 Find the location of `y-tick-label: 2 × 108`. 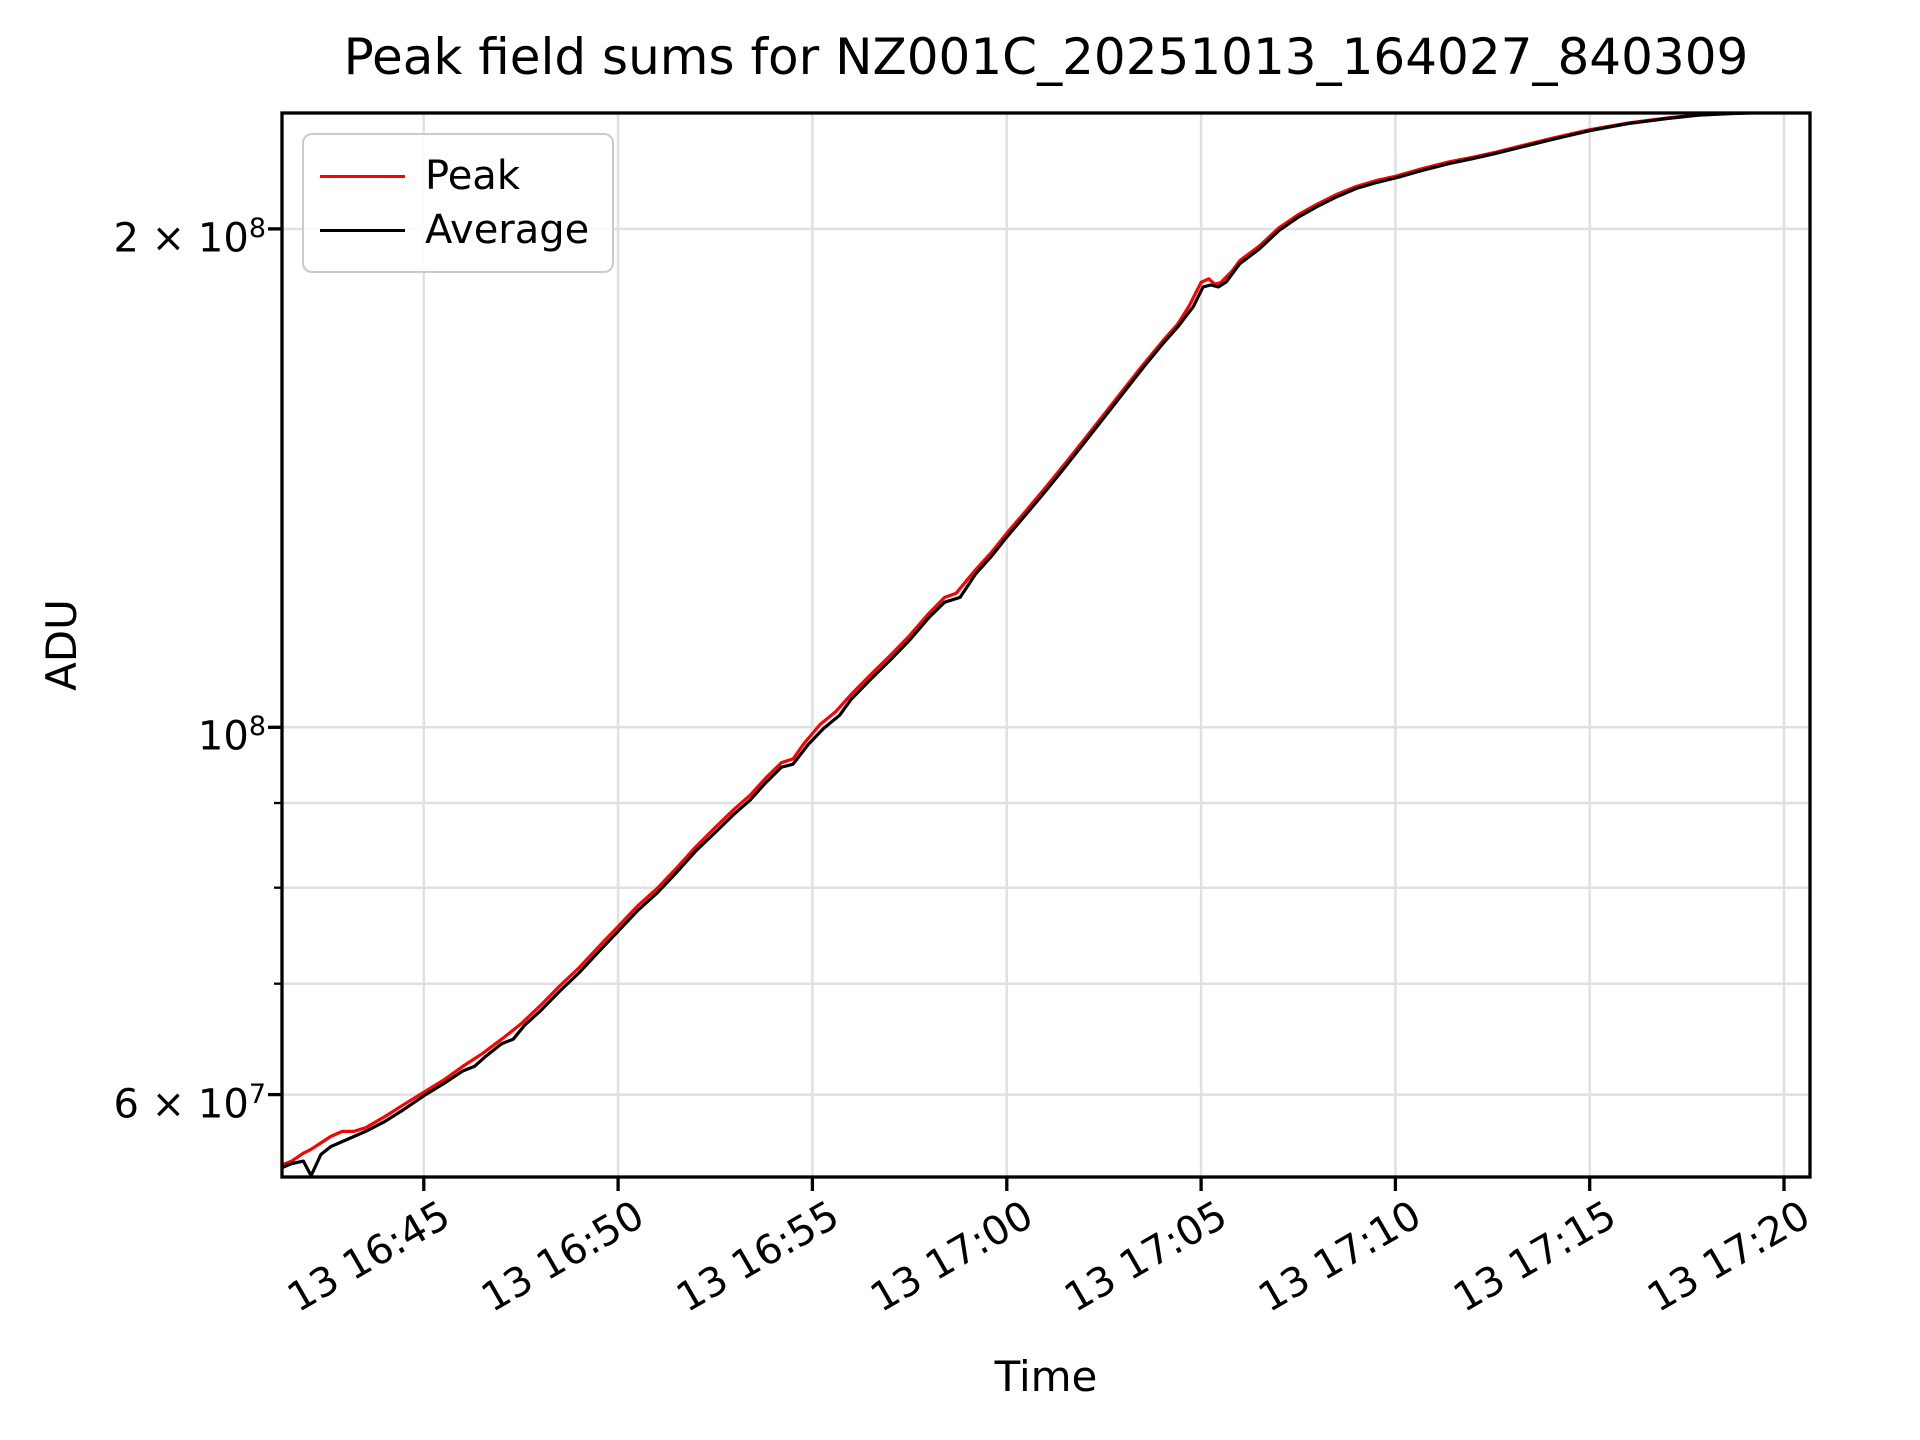

y-tick-label: 2 × 108 is located at coordinates (189, 237).